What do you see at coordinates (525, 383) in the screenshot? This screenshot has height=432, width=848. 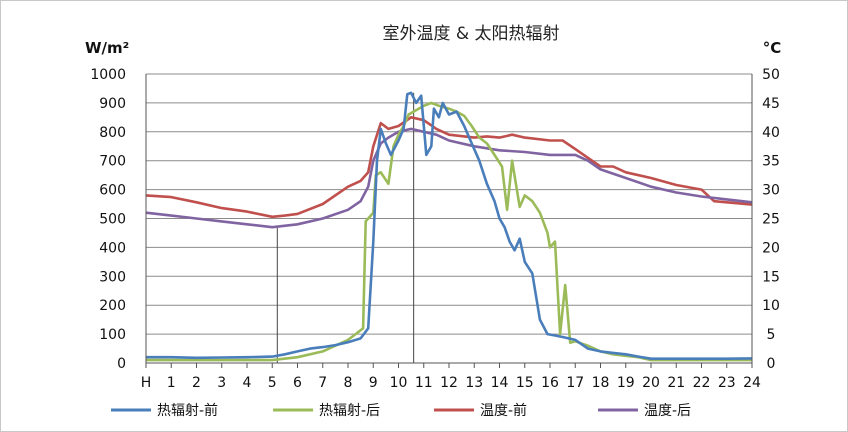 I see `x-tick-label-15: 15` at bounding box center [525, 383].